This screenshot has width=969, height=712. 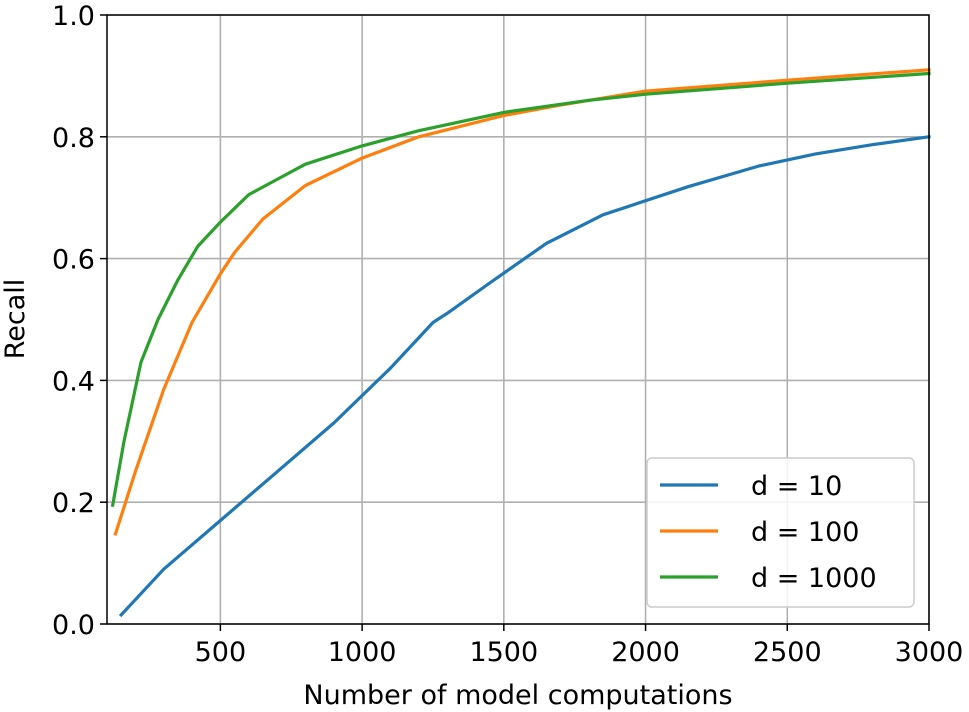 What do you see at coordinates (73, 381) in the screenshot?
I see `y-tick-label: 0.4` at bounding box center [73, 381].